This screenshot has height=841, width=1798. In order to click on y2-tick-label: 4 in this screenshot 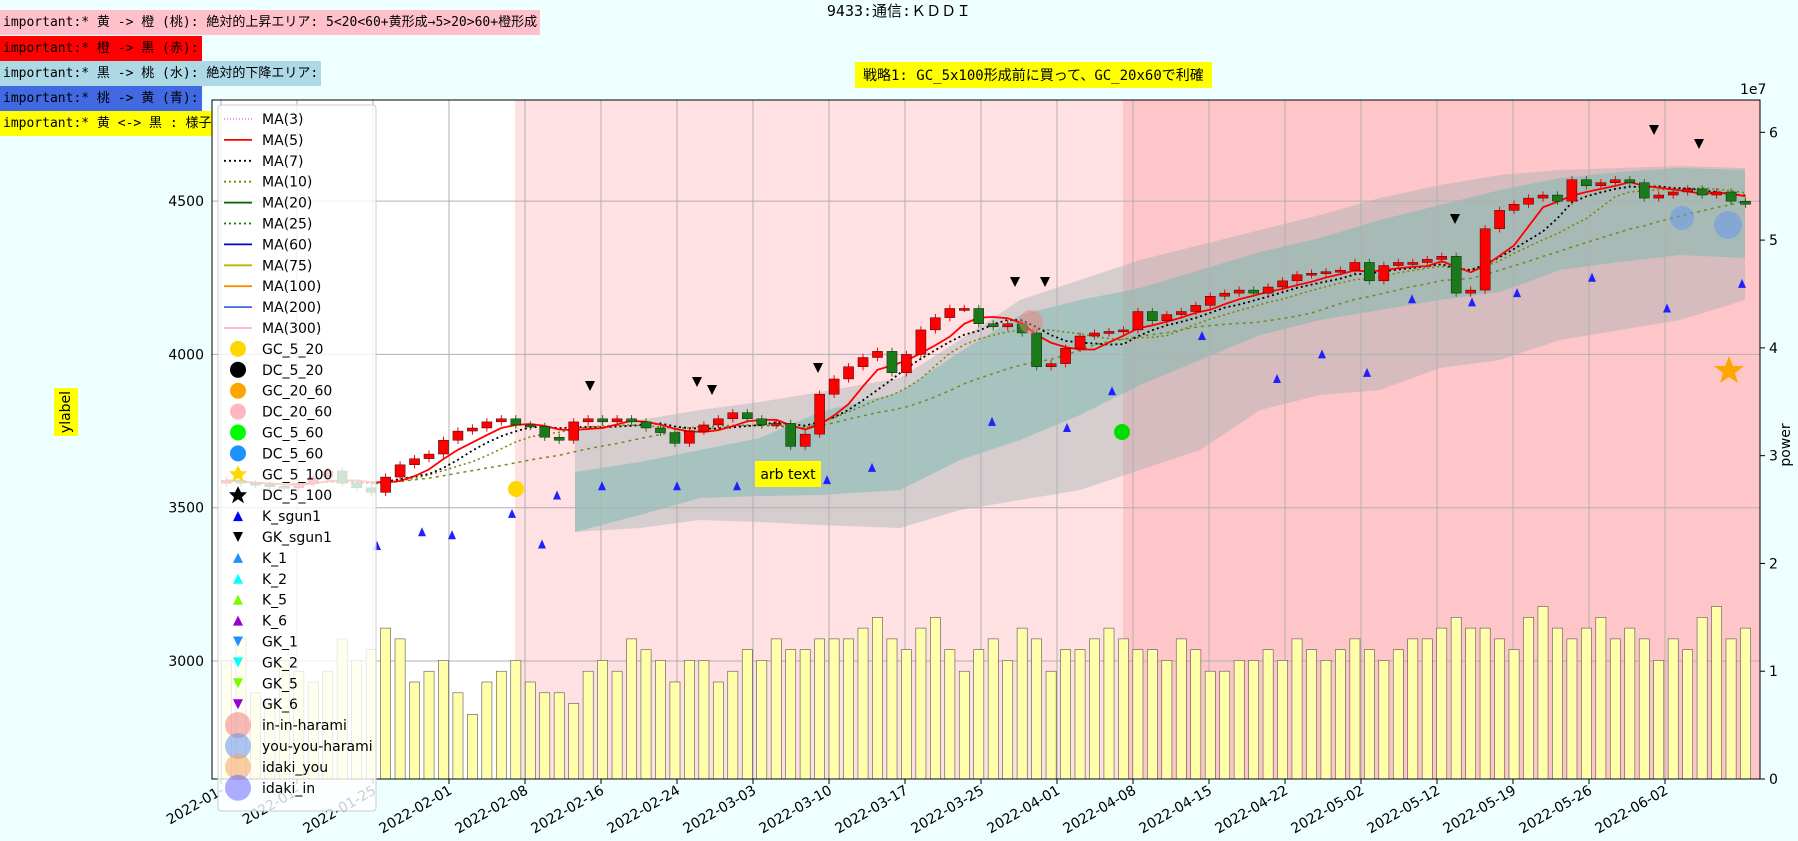, I will do `click(1773, 349)`.